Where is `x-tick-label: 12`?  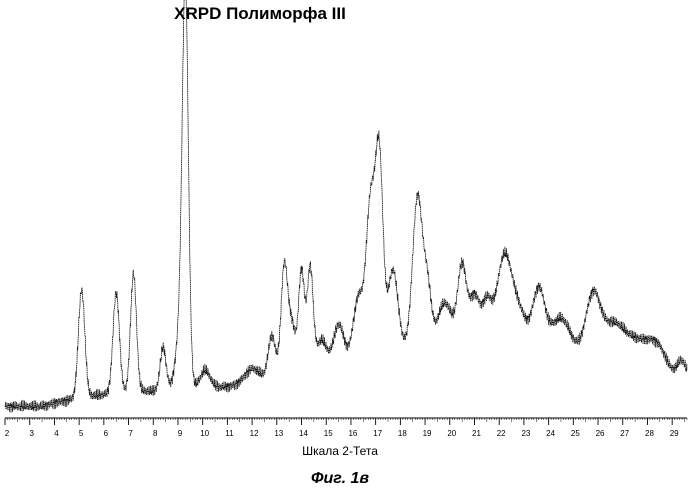 x-tick-label: 12 is located at coordinates (254, 433).